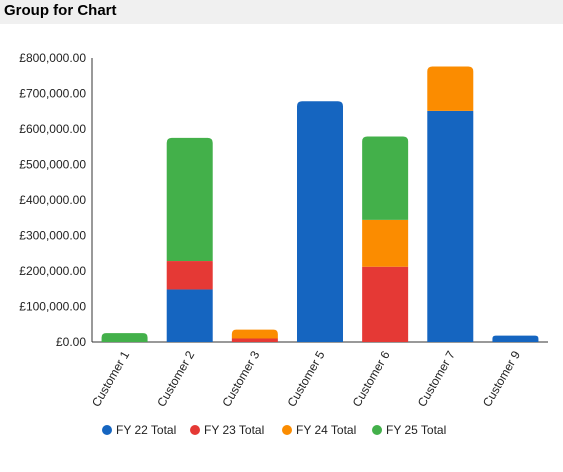 Image resolution: width=563 pixels, height=472 pixels. What do you see at coordinates (60, 10) in the screenshot?
I see `chart-group-title: Group for Chart` at bounding box center [60, 10].